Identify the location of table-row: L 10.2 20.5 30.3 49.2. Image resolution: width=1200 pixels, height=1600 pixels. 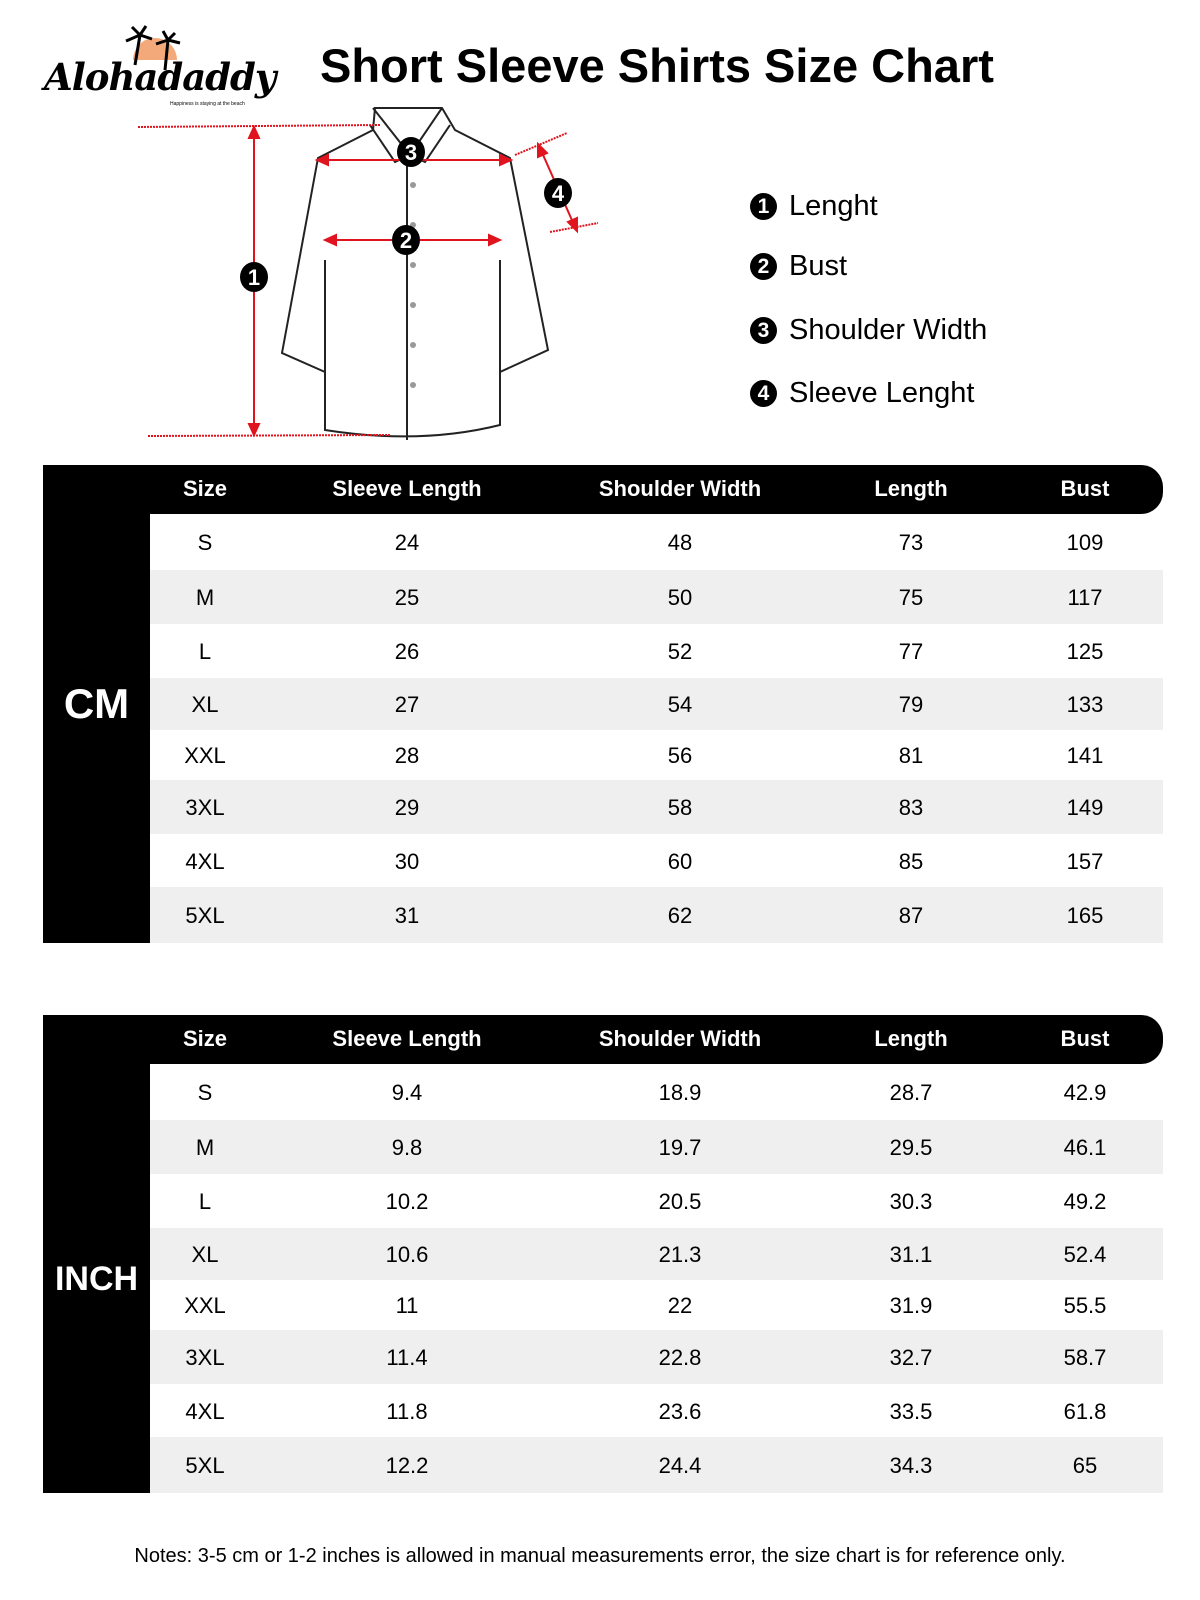
(656, 1201).